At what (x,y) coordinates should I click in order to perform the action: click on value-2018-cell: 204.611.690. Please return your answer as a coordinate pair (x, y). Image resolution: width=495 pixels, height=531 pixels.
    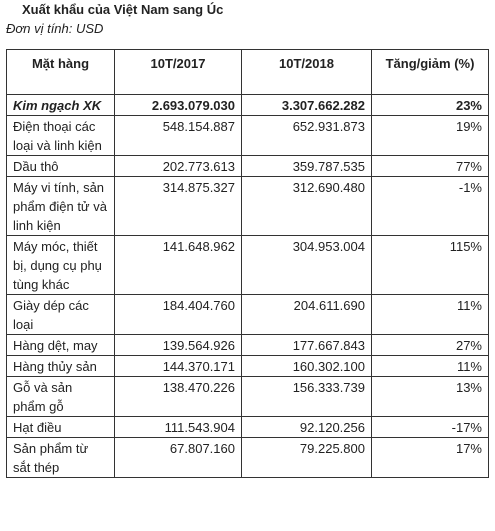
    Looking at the image, I should click on (306, 314).